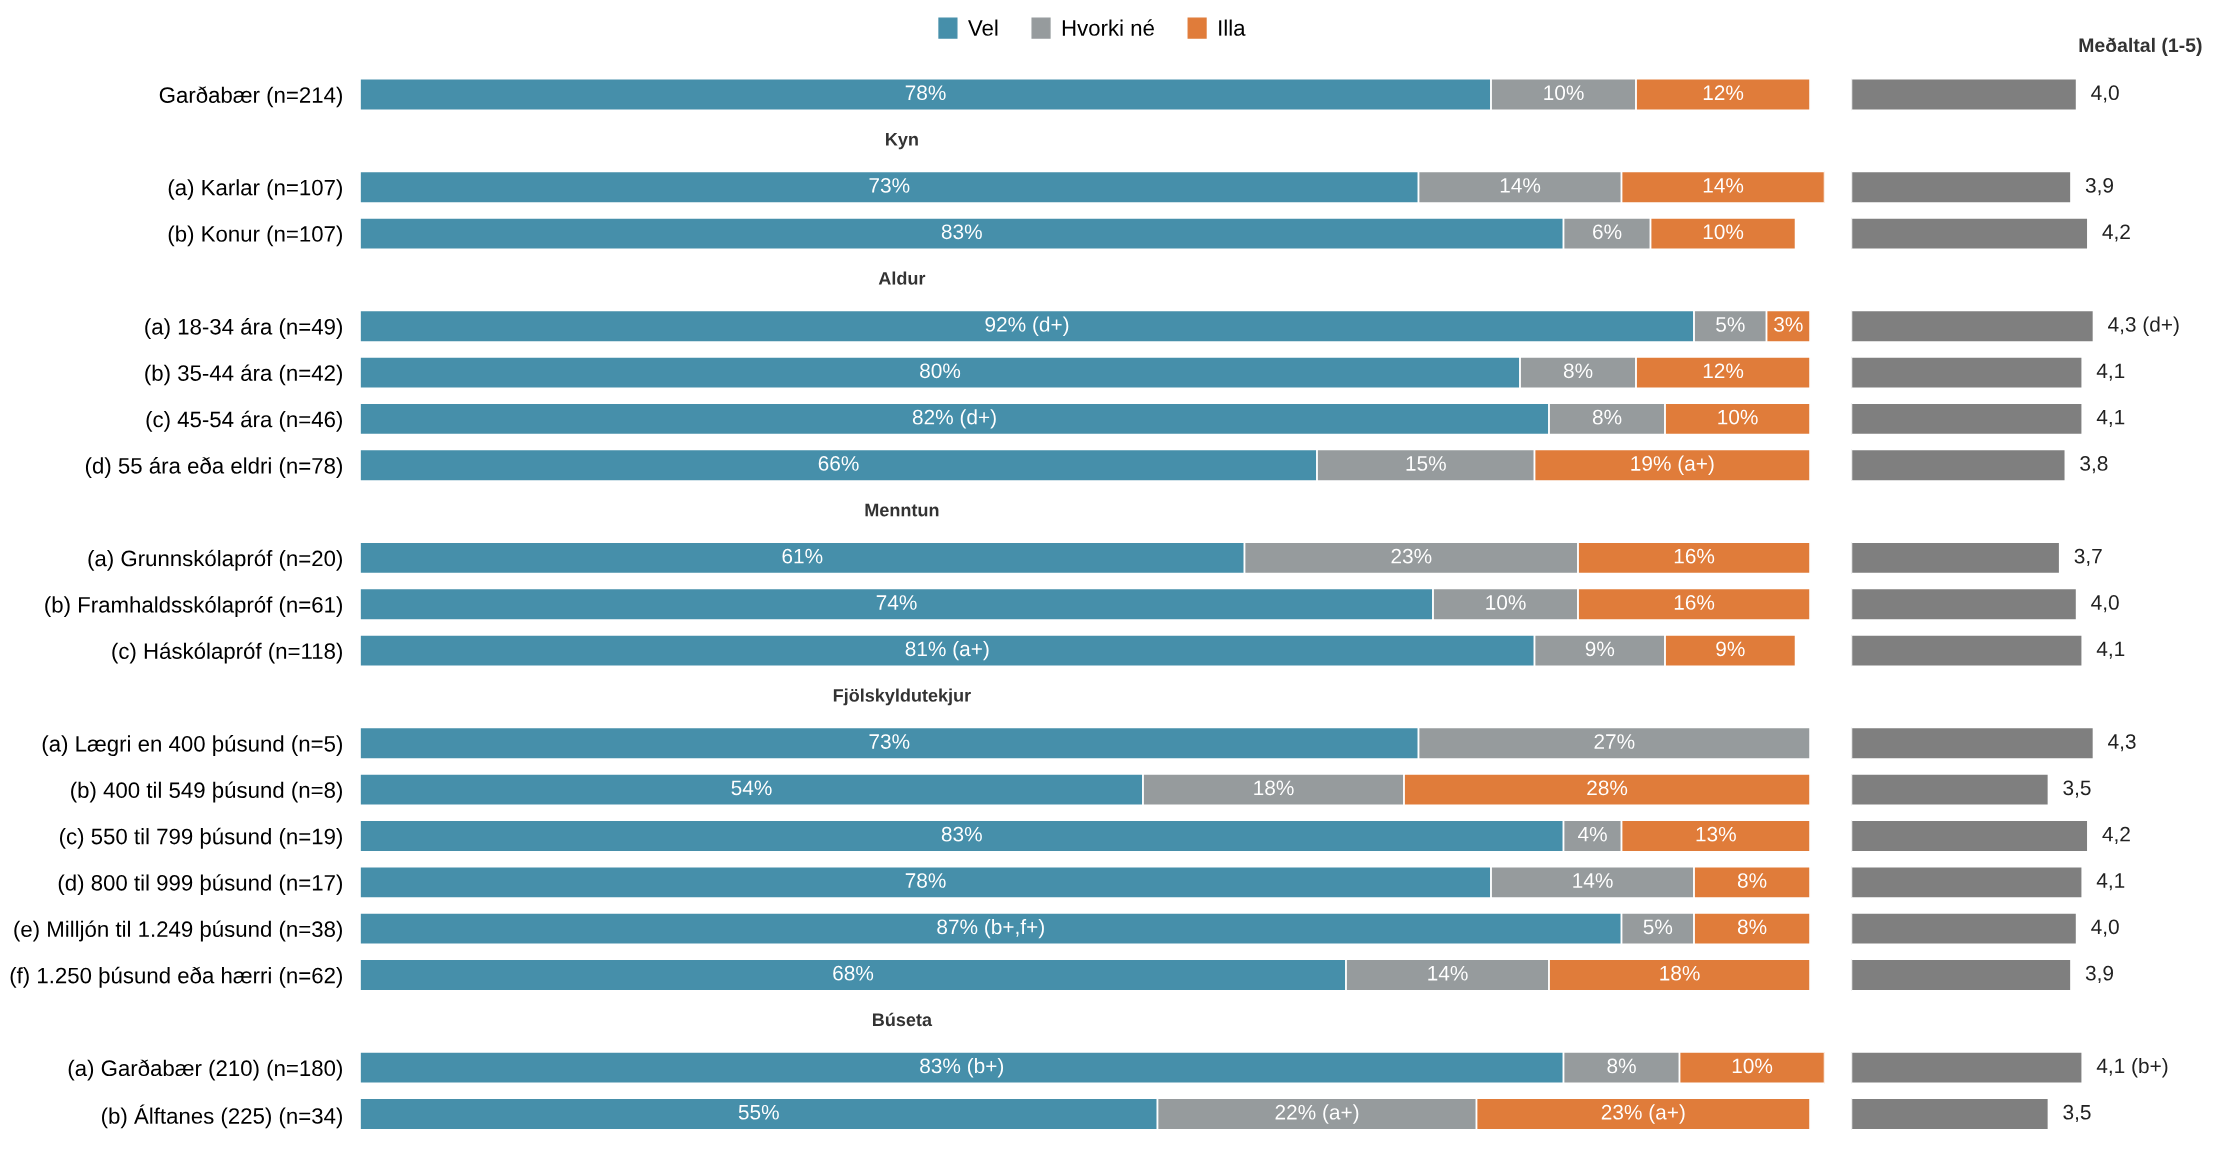  I want to click on data-label: 80%, so click(940, 371).